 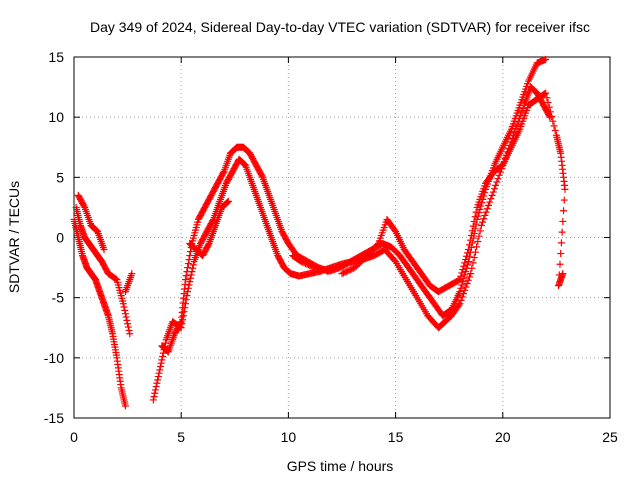 What do you see at coordinates (503, 437) in the screenshot?
I see `x-tick-label: 20` at bounding box center [503, 437].